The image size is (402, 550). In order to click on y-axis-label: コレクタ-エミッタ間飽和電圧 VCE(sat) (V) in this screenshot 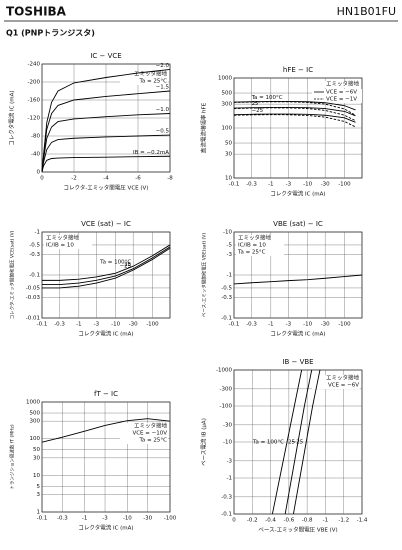, I will do `click(12, 274)`.